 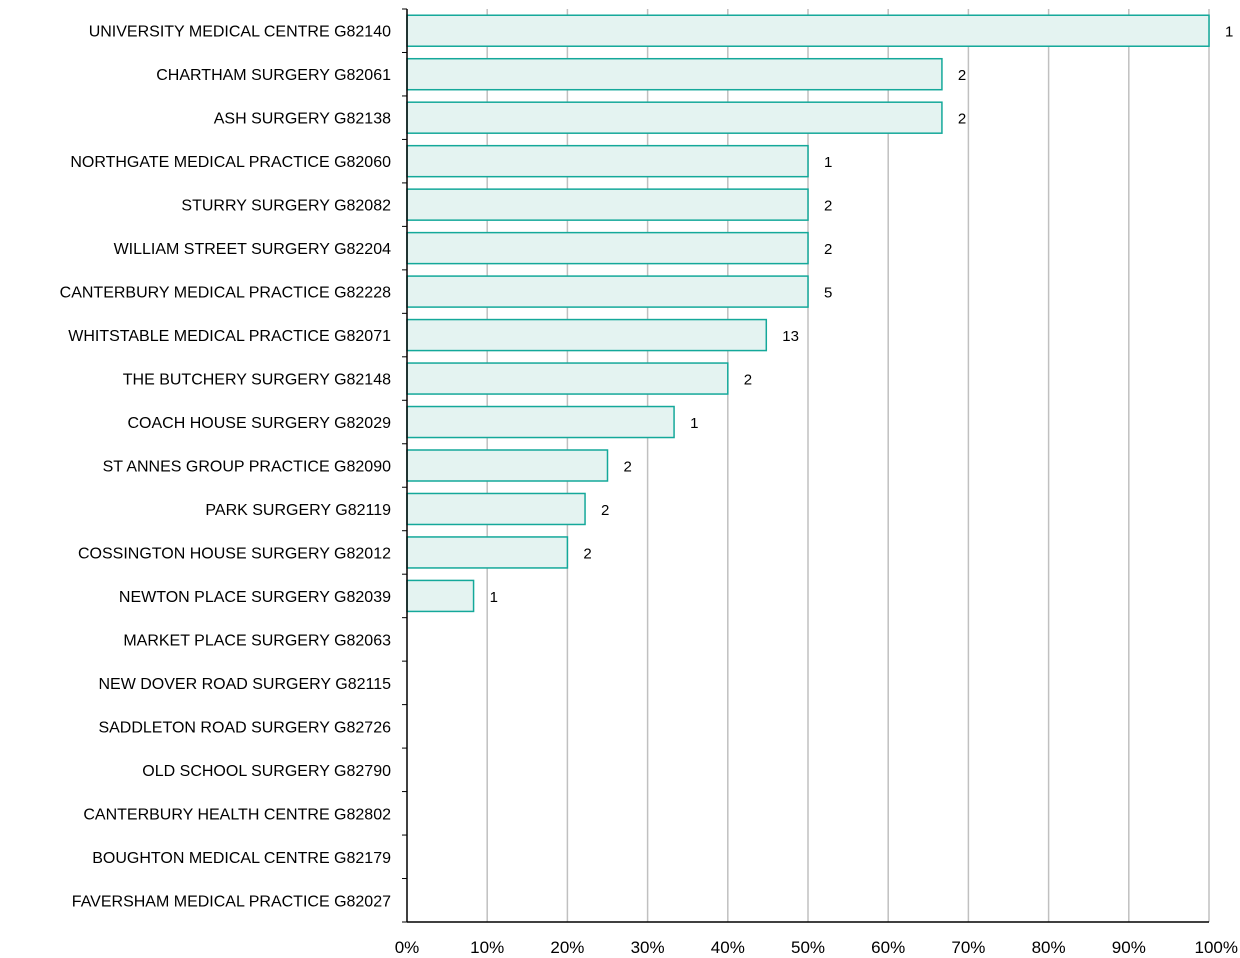 What do you see at coordinates (888, 947) in the screenshot?
I see `x-tick-label: 60%` at bounding box center [888, 947].